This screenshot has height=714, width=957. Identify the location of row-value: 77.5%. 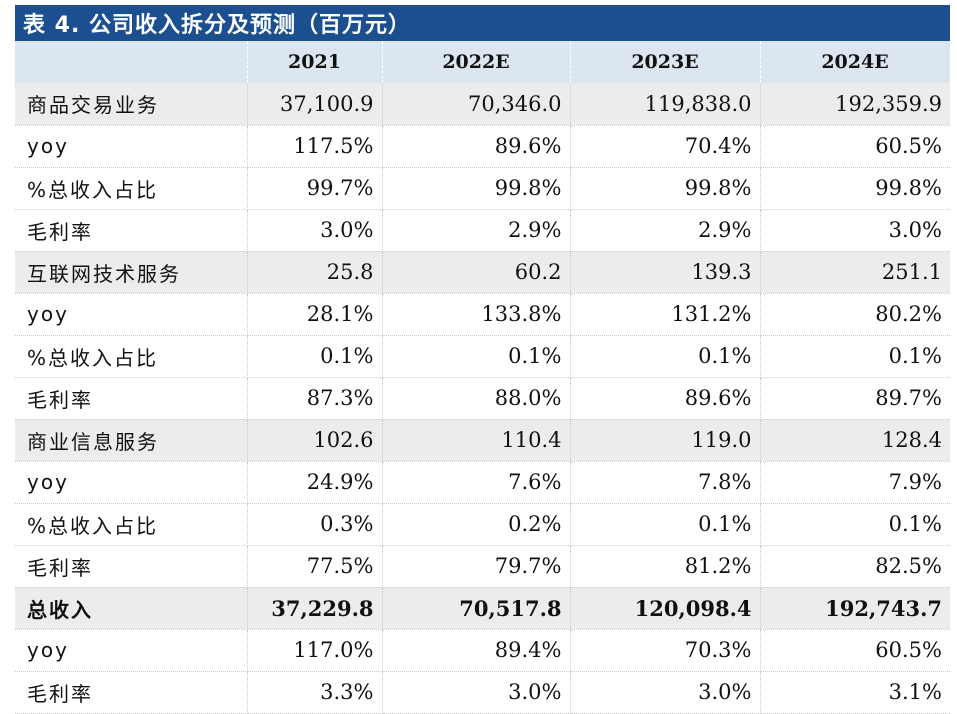
(315, 566).